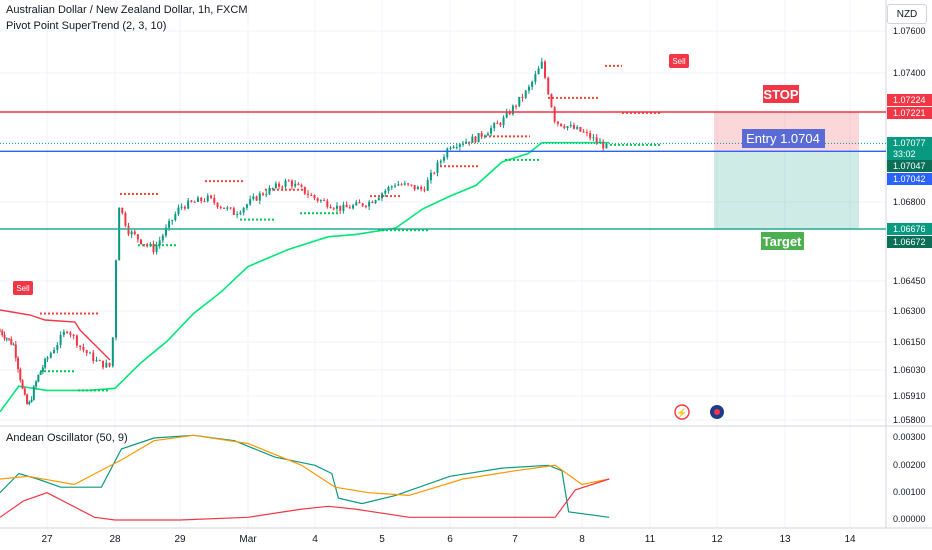 This screenshot has height=550, width=932. I want to click on price-tag-stop-bg, so click(909, 100).